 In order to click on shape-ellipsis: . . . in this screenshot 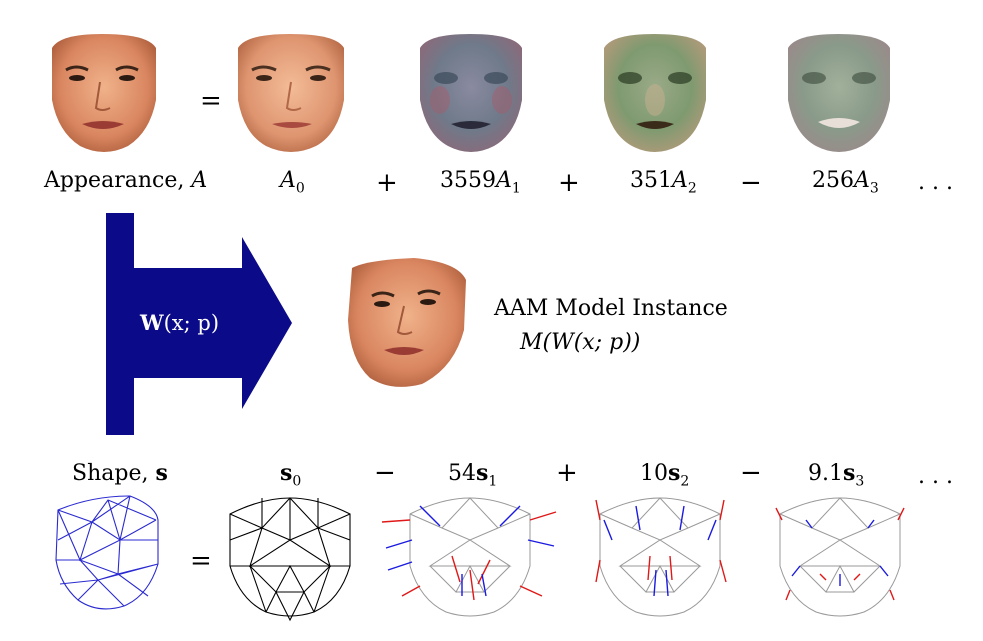, I will do `click(935, 476)`.